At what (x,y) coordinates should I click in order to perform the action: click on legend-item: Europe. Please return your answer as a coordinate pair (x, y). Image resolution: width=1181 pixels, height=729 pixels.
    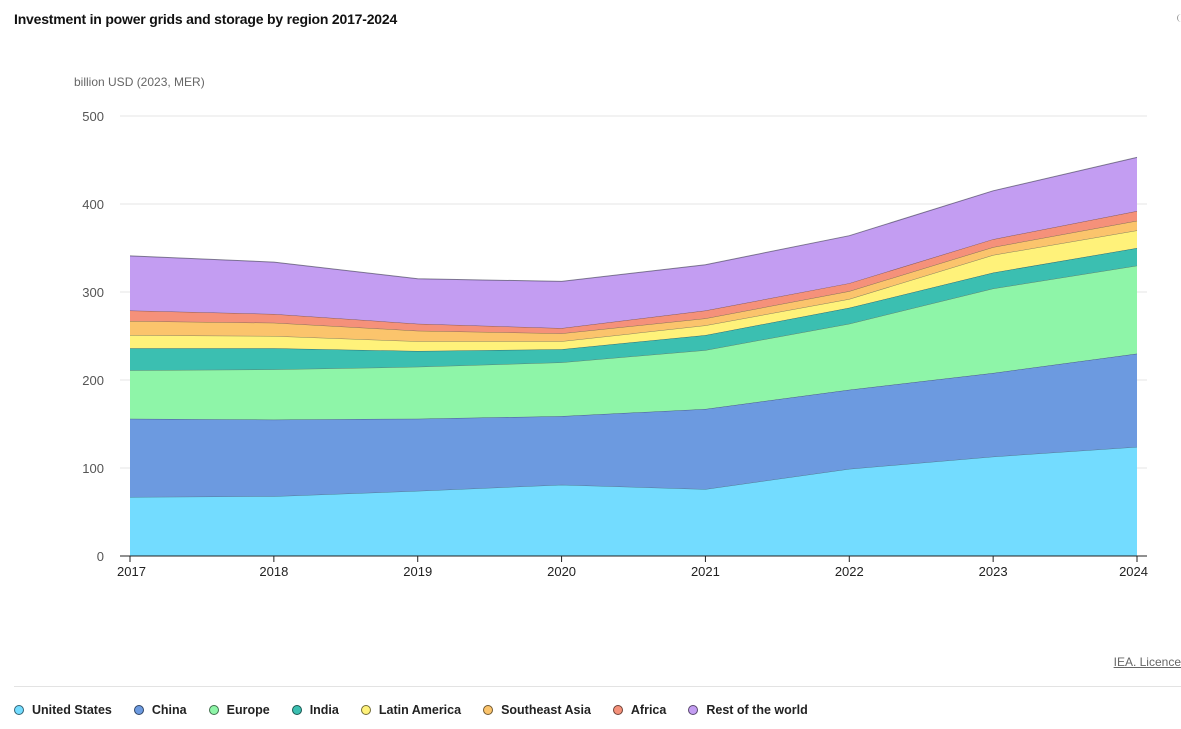
    Looking at the image, I should click on (239, 710).